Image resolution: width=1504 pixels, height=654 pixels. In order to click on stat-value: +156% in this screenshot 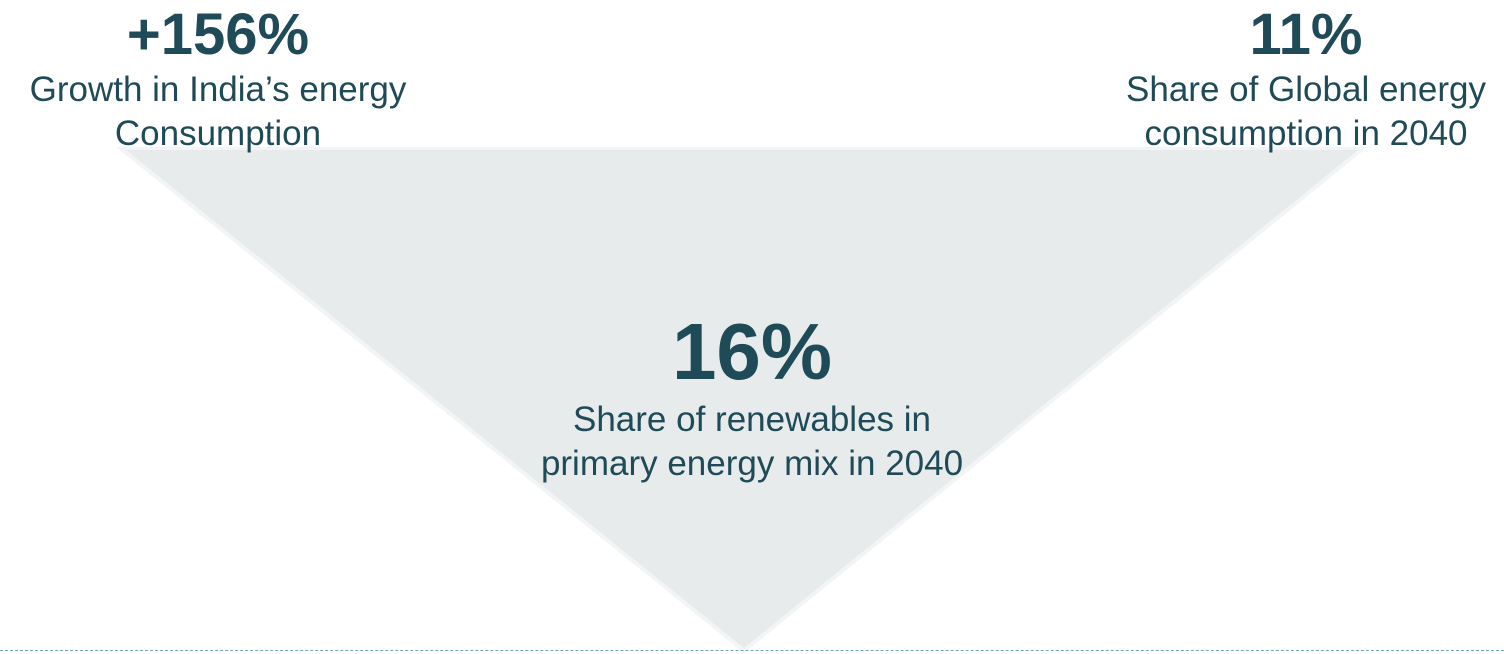, I will do `click(218, 34)`.